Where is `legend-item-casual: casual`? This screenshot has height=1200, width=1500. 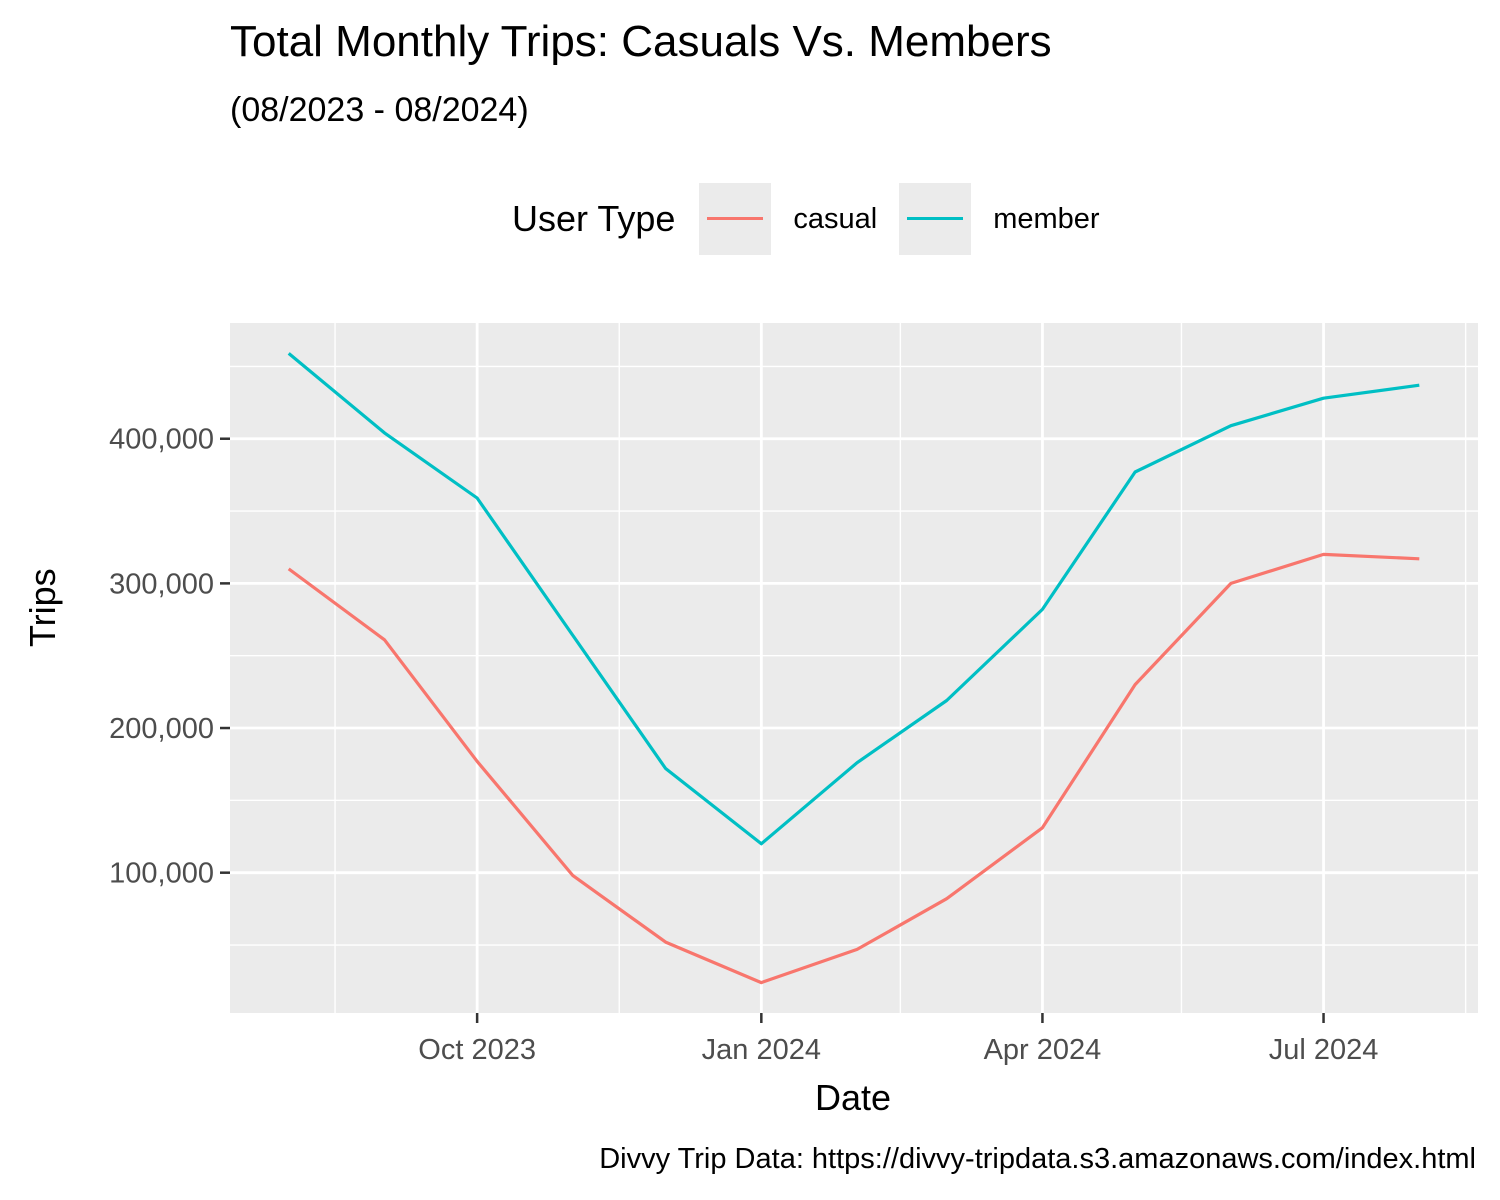
legend-item-casual: casual is located at coordinates (788, 219).